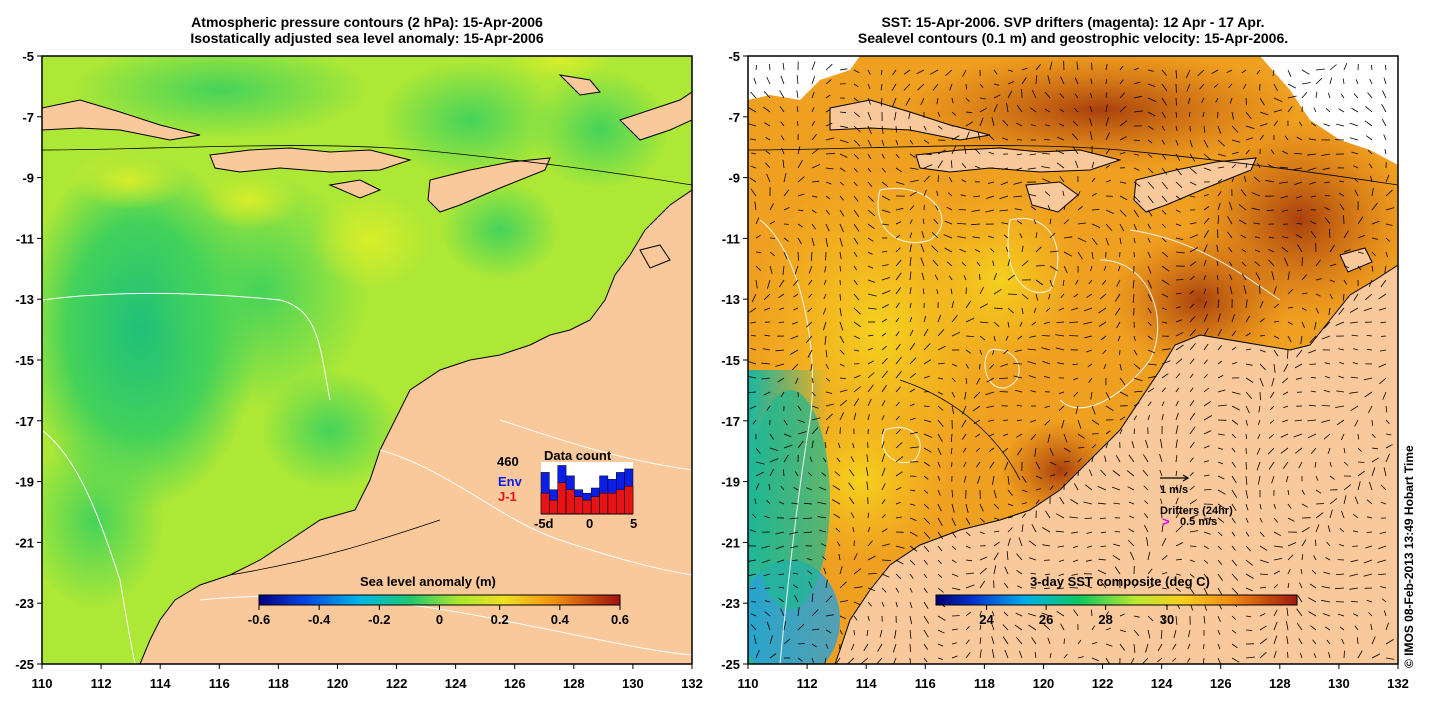 The height and width of the screenshot is (710, 1440). What do you see at coordinates (1198, 522) in the screenshot?
I see `drifters-speed-label: 0.5 m/s` at bounding box center [1198, 522].